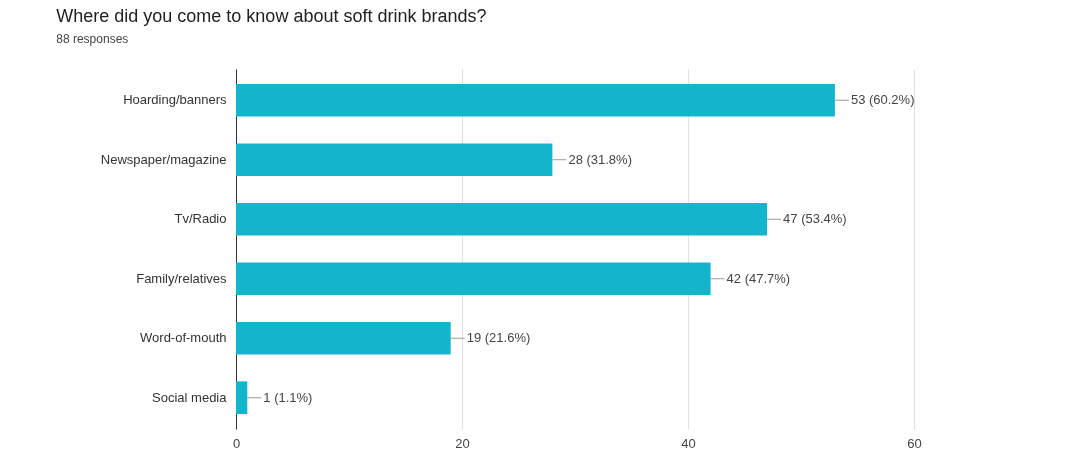  Describe the element at coordinates (758, 278) in the screenshot. I see `data-label: 42 (47.7%)` at that location.